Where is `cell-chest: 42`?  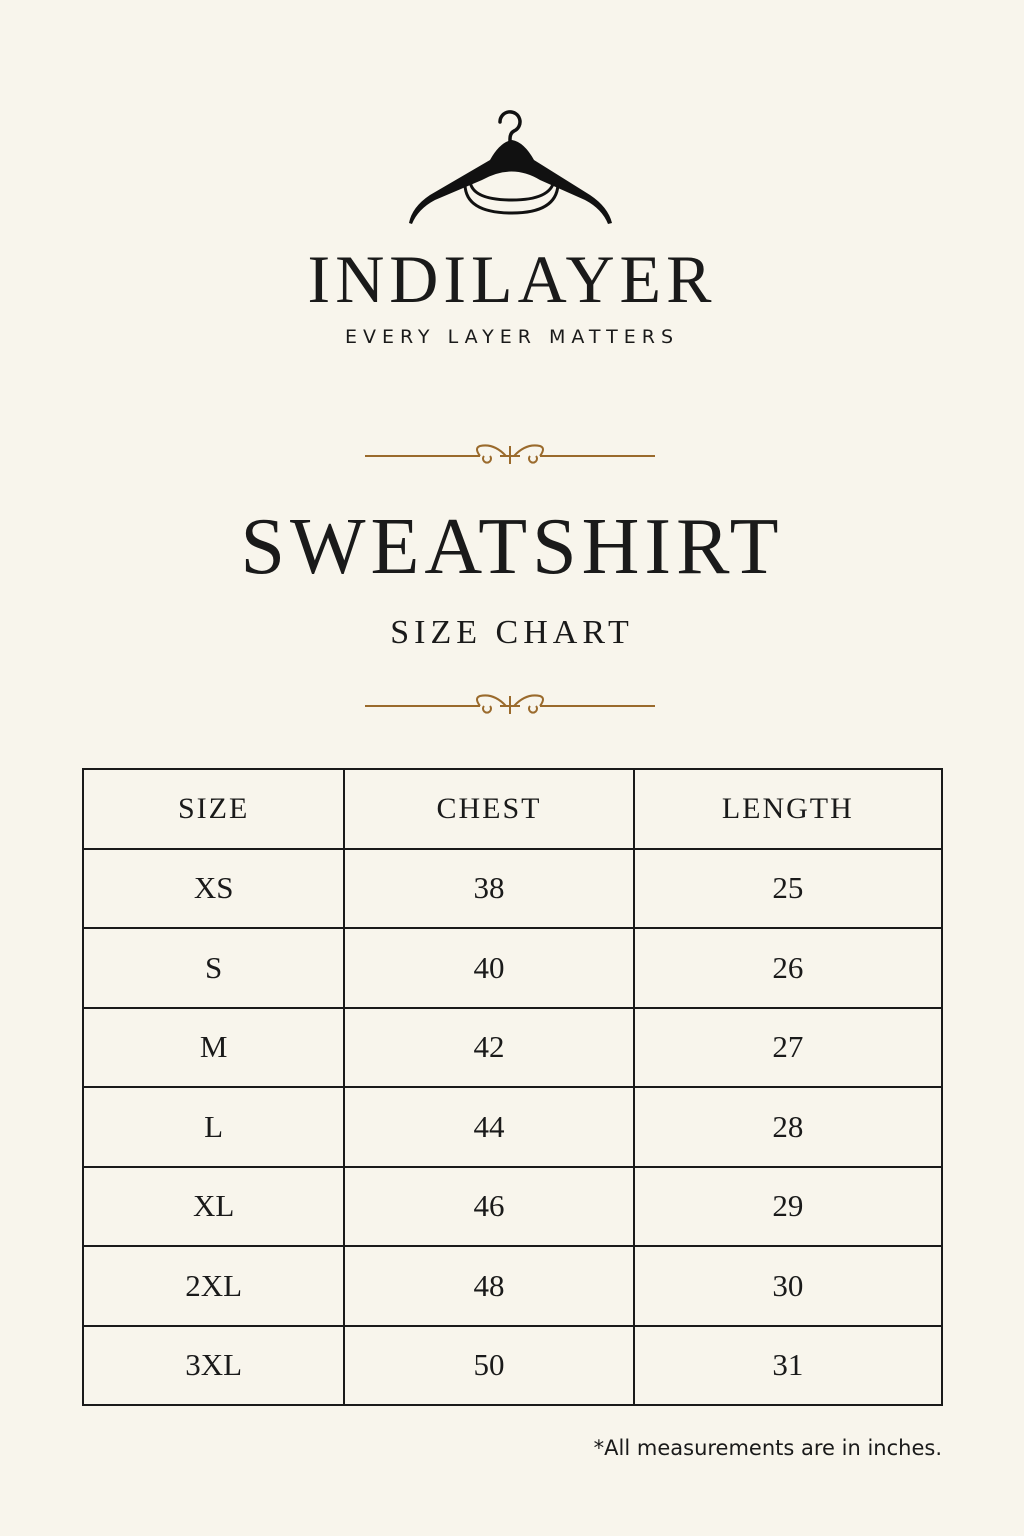
cell-chest: 42 is located at coordinates (489, 1047).